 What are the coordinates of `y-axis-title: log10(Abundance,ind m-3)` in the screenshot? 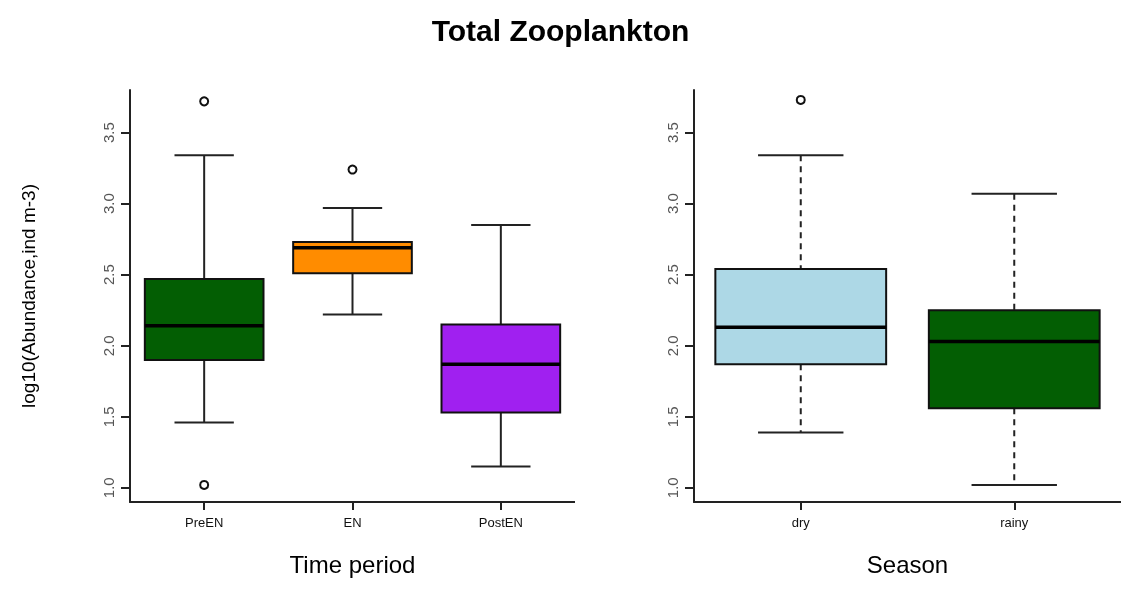 It's located at (28, 296).